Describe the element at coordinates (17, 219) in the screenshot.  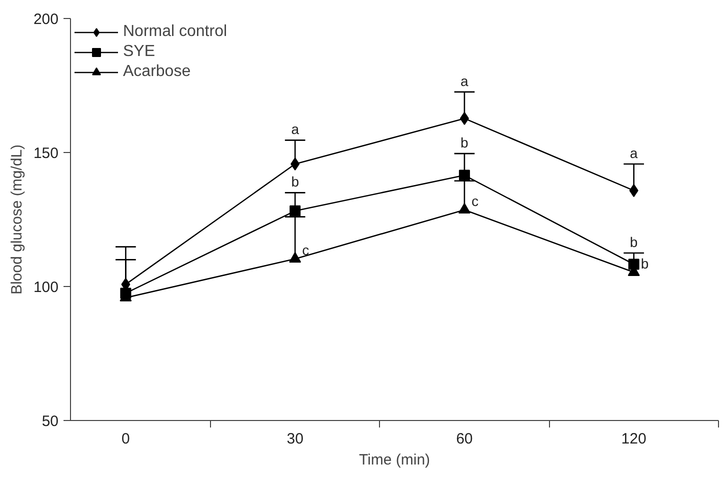
I see `y-axis-title: Blood glucose (mg/dL)` at that location.